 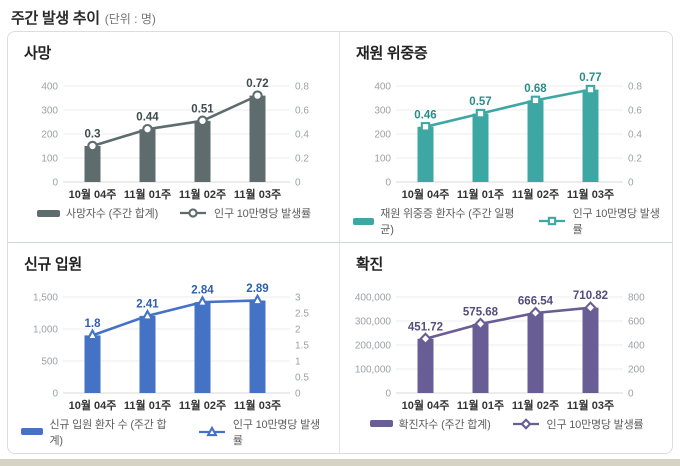 What do you see at coordinates (298, 297) in the screenshot?
I see `chart-text: 3` at bounding box center [298, 297].